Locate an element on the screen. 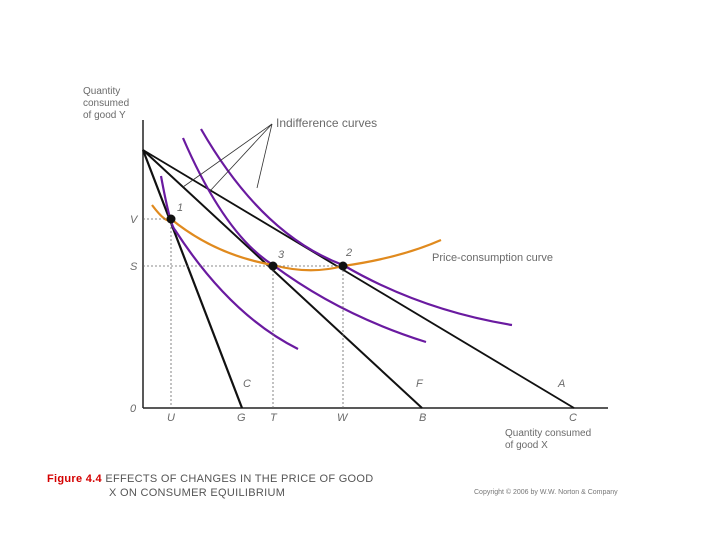 This screenshot has height=547, width=706. y-tick-s: S is located at coordinates (134, 267).